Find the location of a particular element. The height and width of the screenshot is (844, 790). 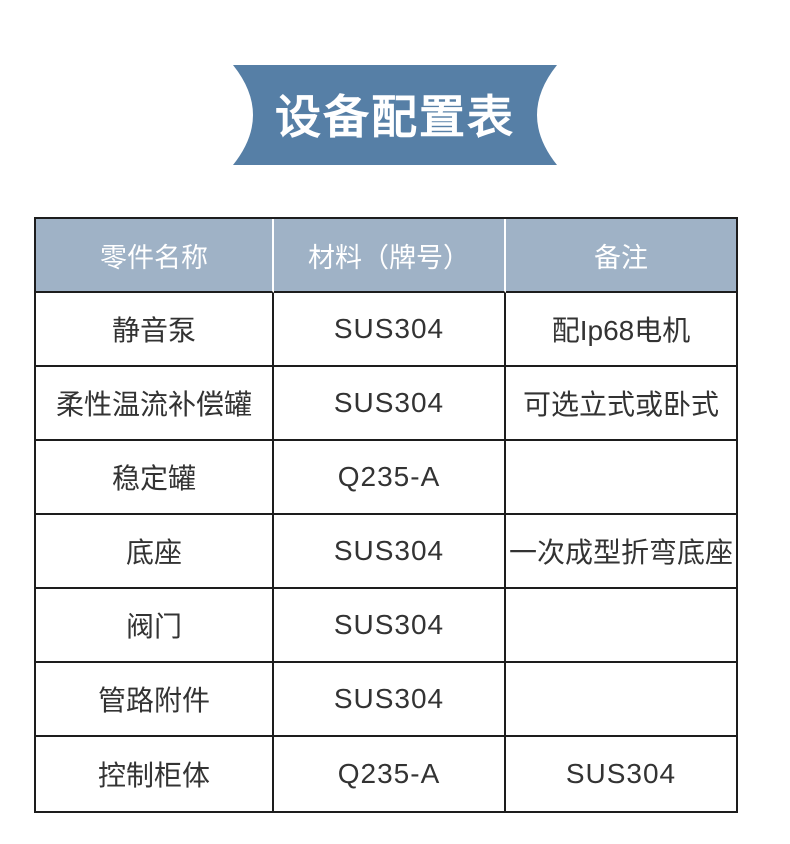

remark-cell: SUS304 is located at coordinates (621, 773).